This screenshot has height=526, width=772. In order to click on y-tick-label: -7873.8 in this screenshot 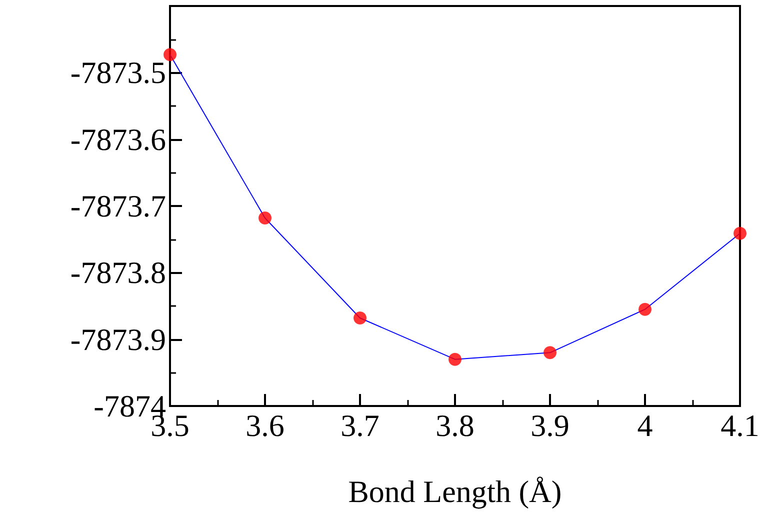, I will do `click(118, 272)`.